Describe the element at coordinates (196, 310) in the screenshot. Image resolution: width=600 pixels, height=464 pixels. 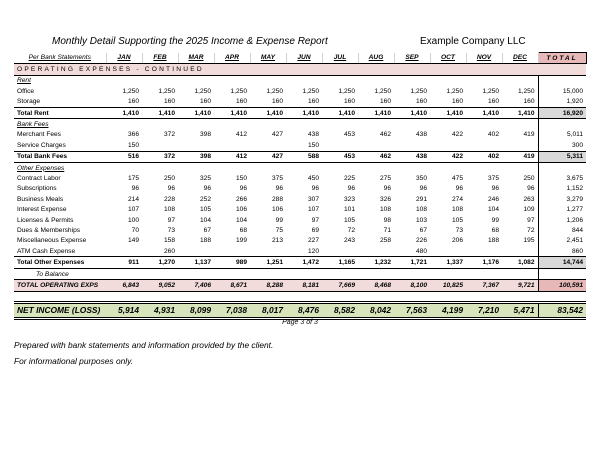
I see `cell: 8,099` at that location.